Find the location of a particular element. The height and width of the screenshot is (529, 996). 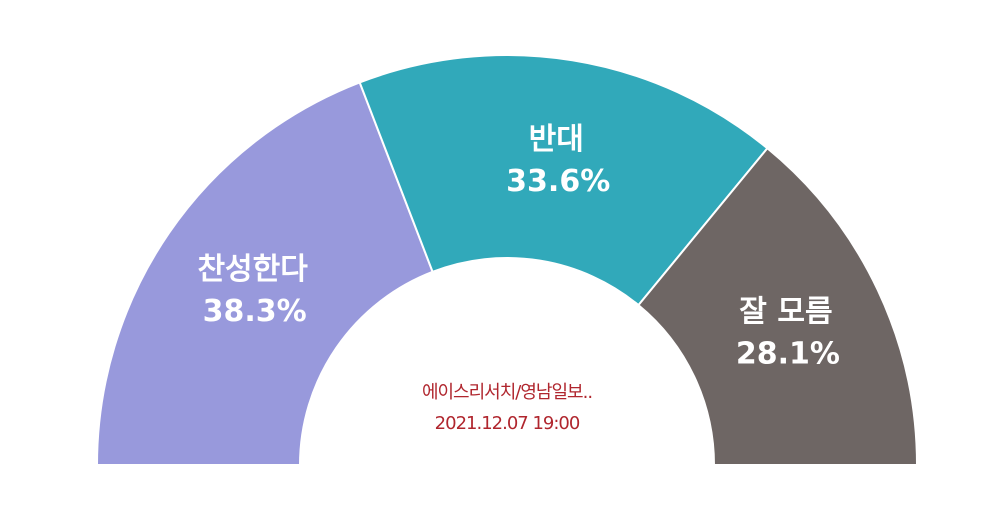

slice-label: 반대 is located at coordinates (556, 139).